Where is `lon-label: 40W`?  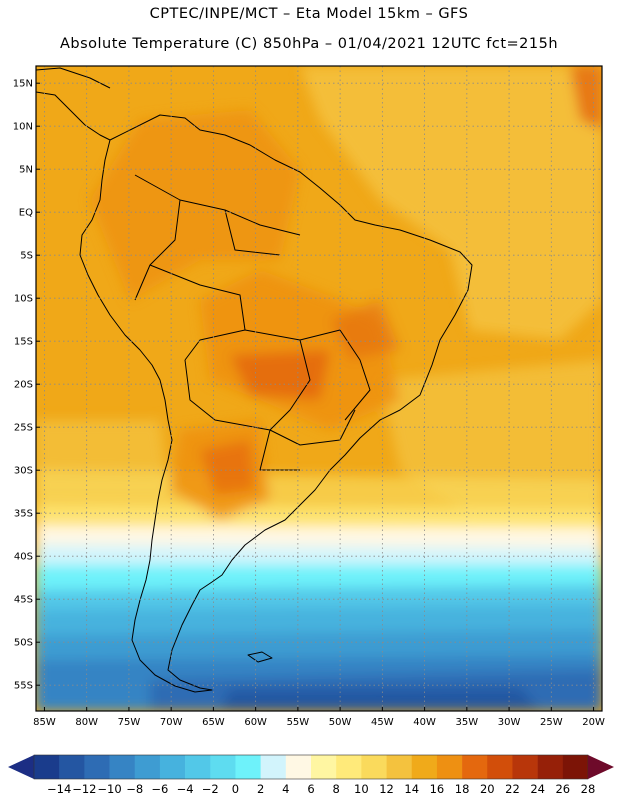 lon-label: 40W is located at coordinates (424, 722).